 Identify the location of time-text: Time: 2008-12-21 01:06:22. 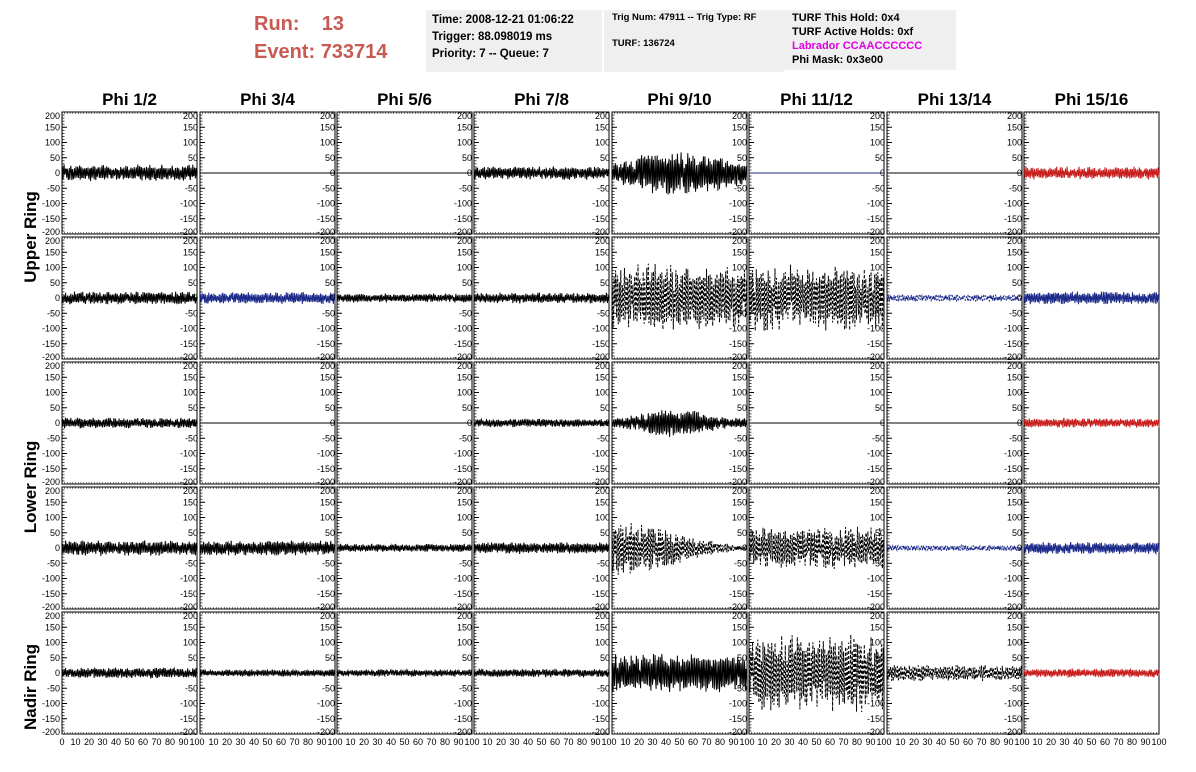
(503, 20).